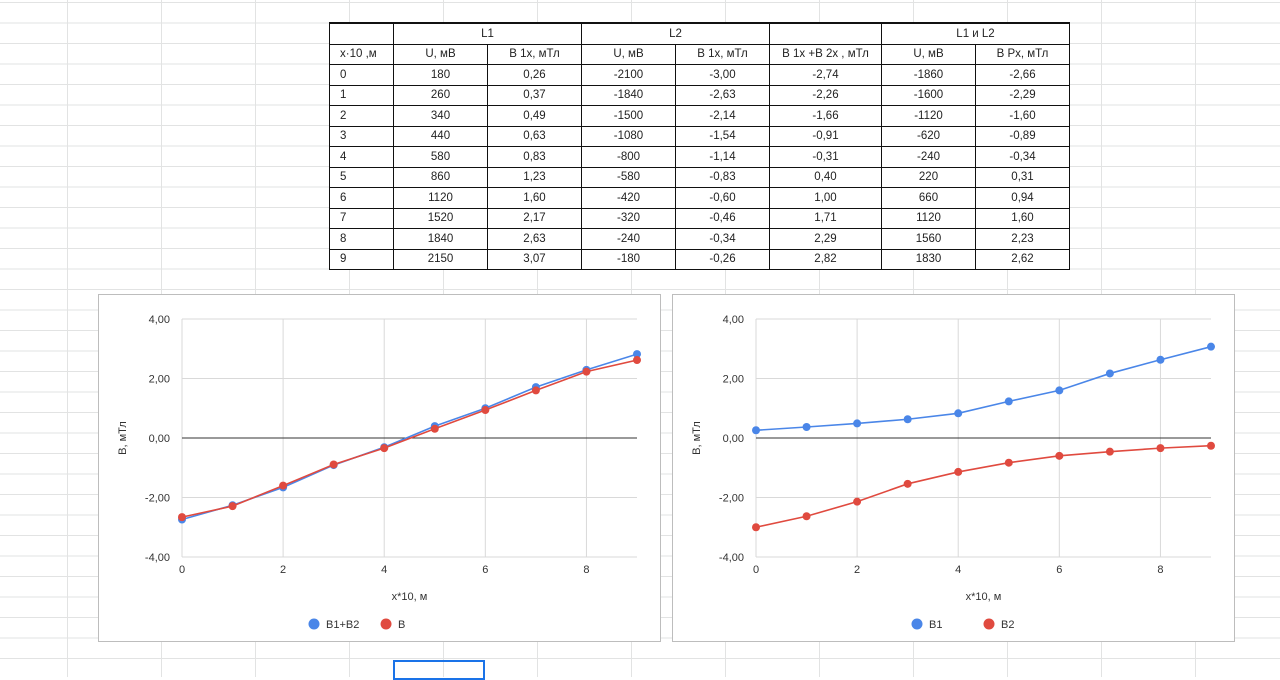 Image resolution: width=1280 pixels, height=680 pixels. Describe the element at coordinates (928, 239) in the screenshot. I see `table-cell: 1560` at that location.